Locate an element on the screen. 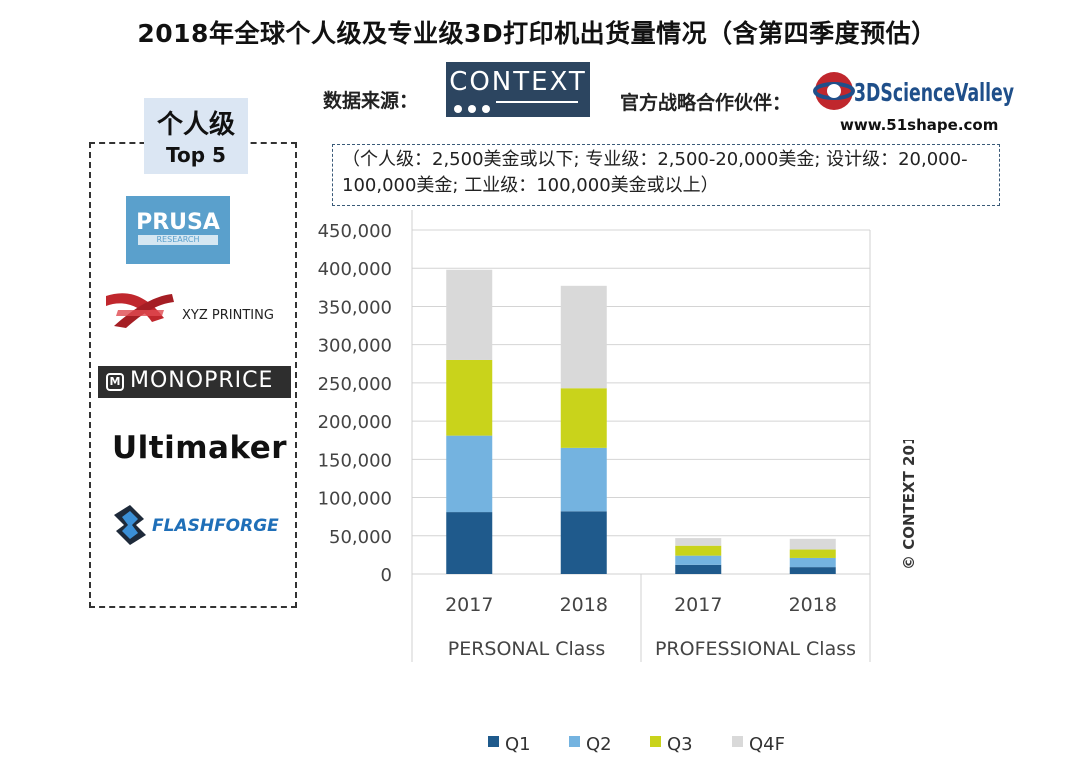 This screenshot has width=1074, height=762. x-group-label: PERSONAL Class is located at coordinates (527, 649).